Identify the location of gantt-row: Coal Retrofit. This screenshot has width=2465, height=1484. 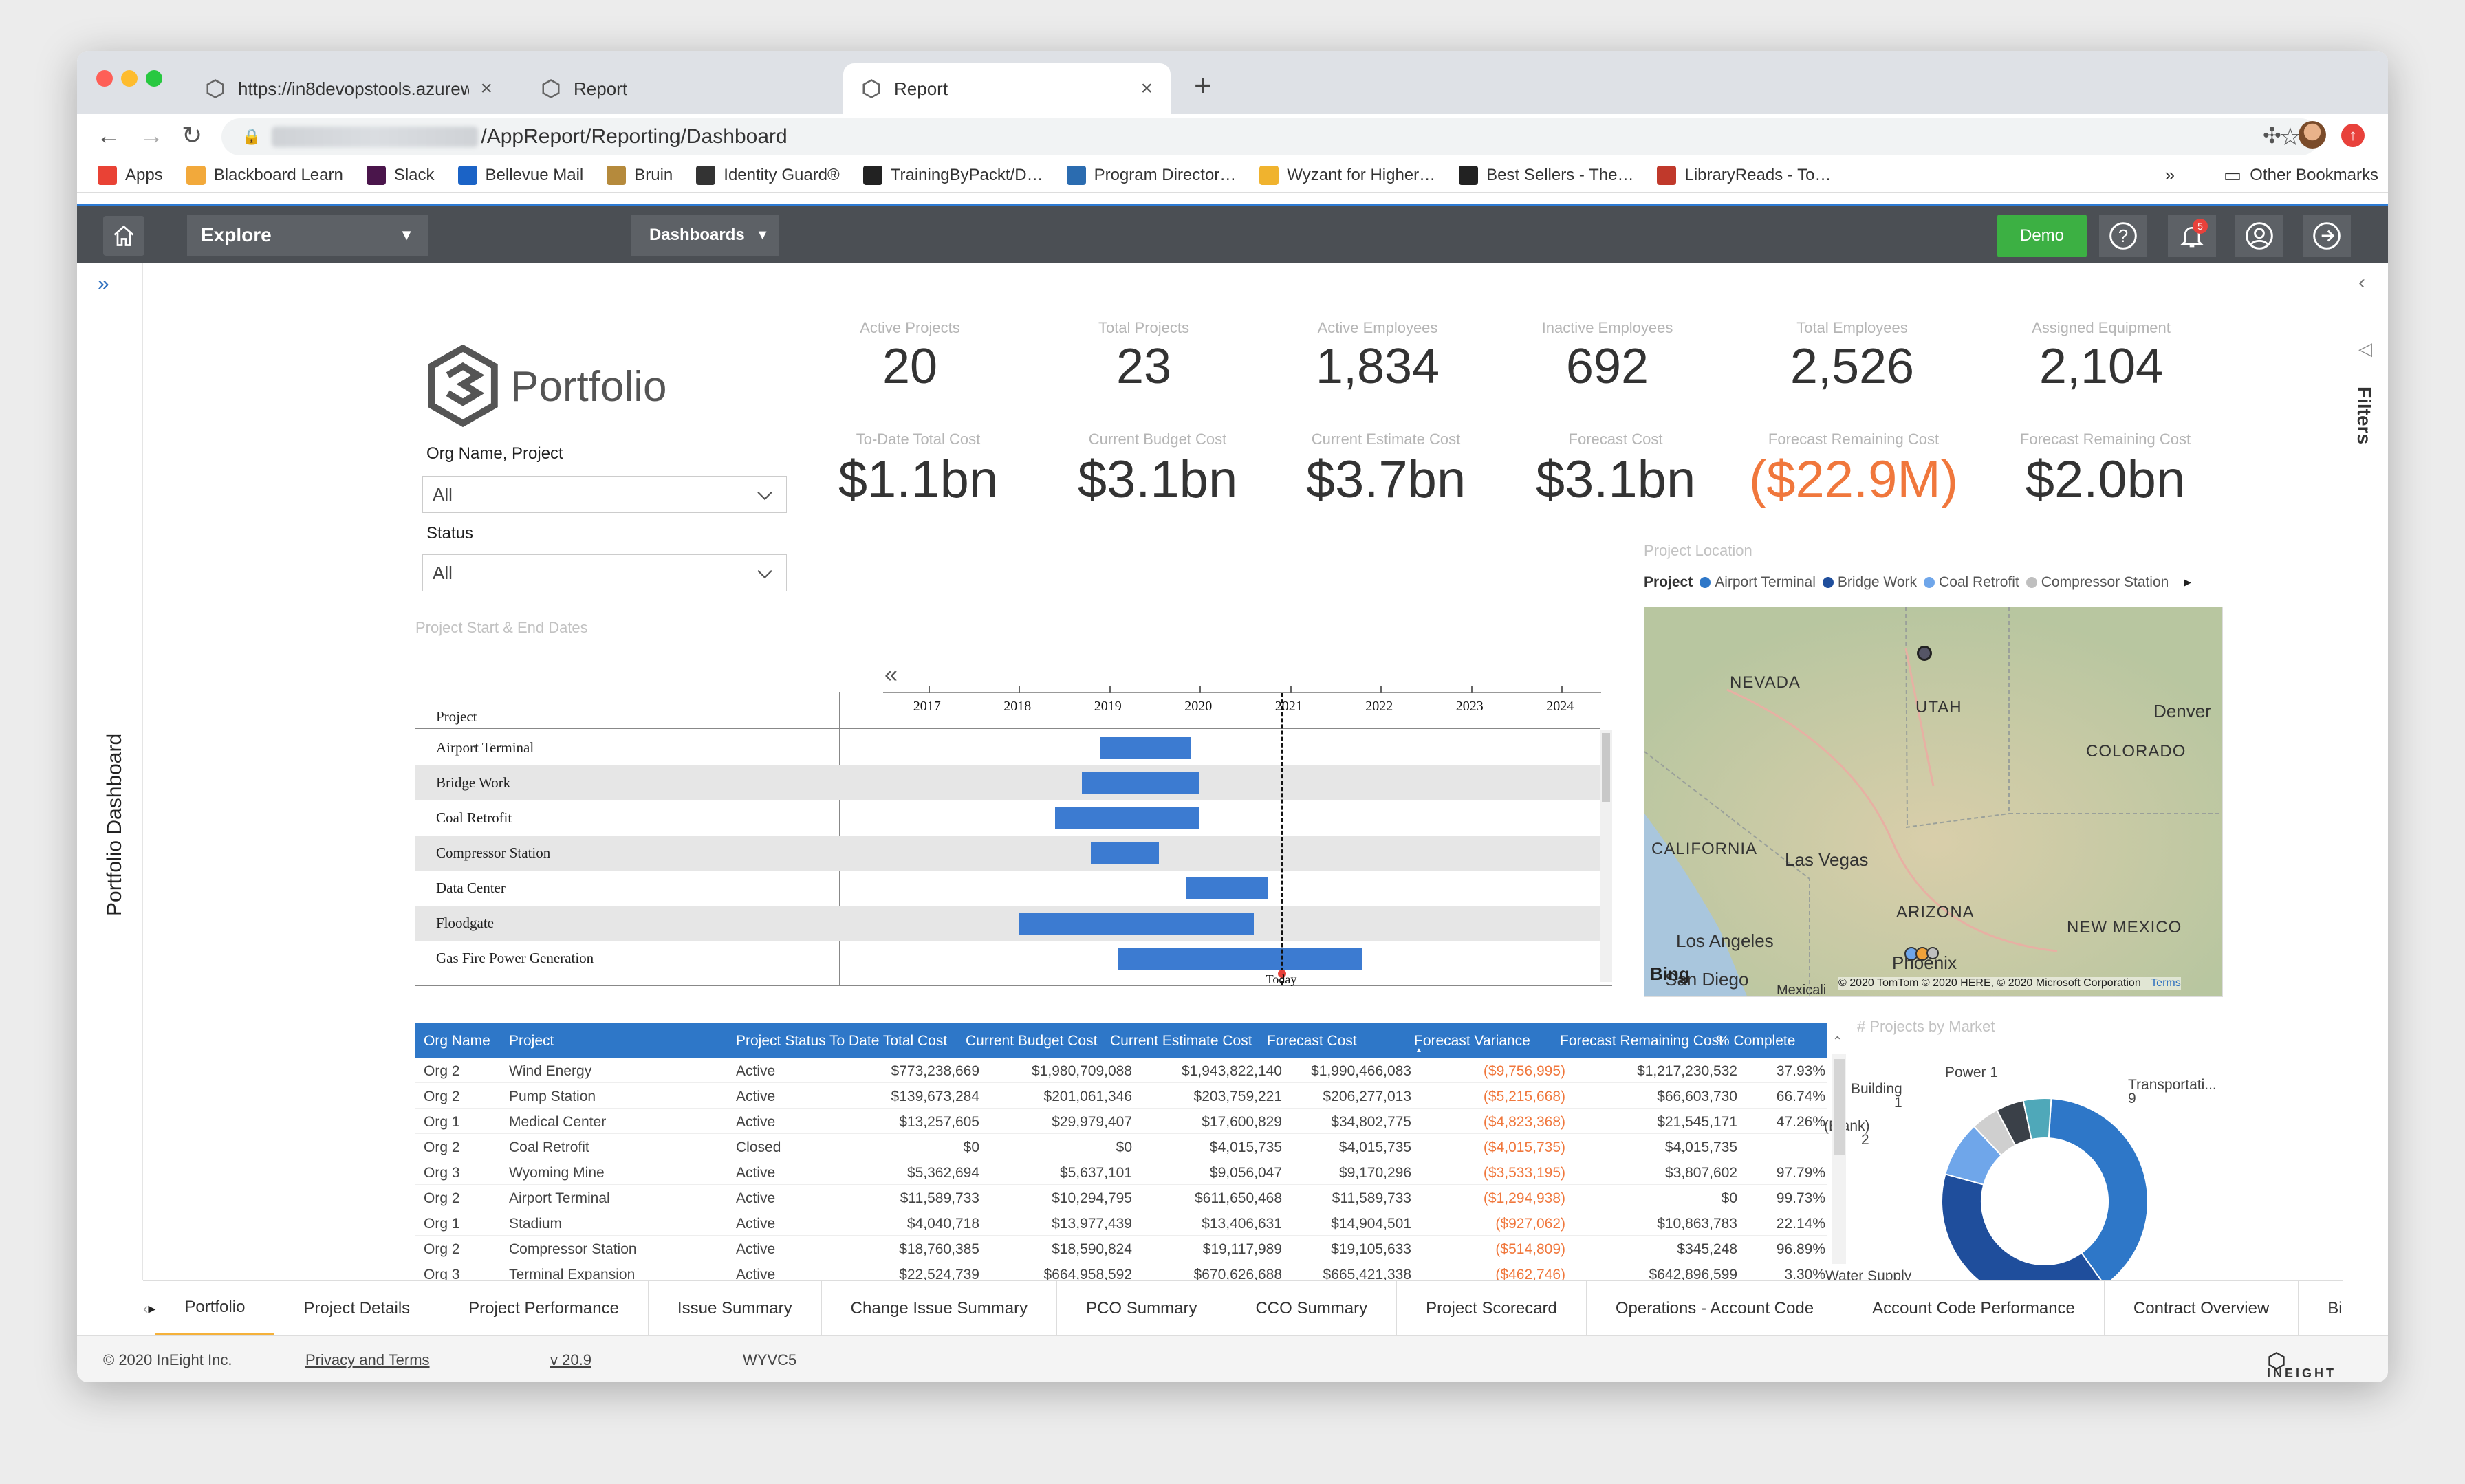
(1007, 818).